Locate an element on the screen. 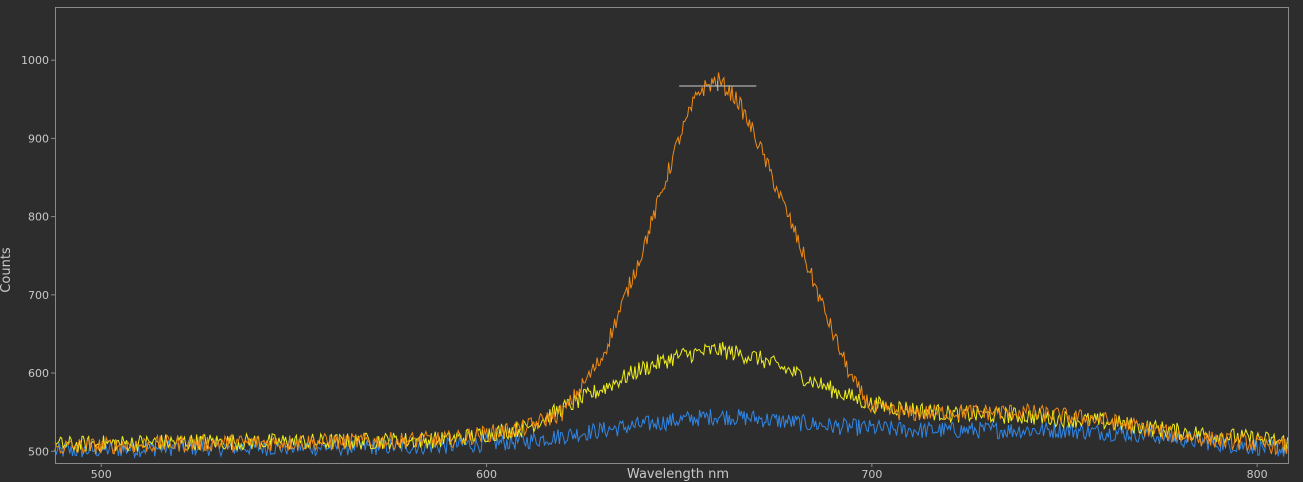  x-tick-label: 500 is located at coordinates (101, 474).